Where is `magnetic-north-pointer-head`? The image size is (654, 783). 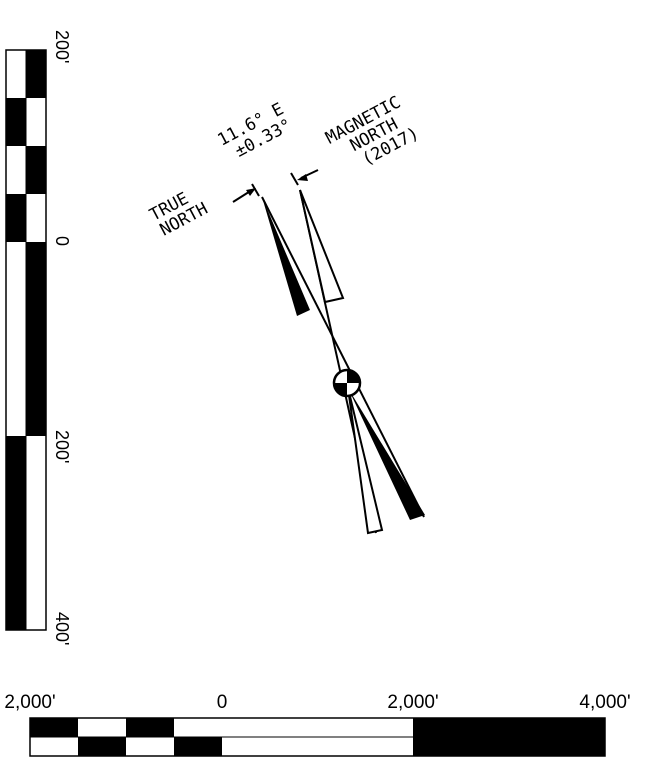
magnetic-north-pointer-head is located at coordinates (302, 177).